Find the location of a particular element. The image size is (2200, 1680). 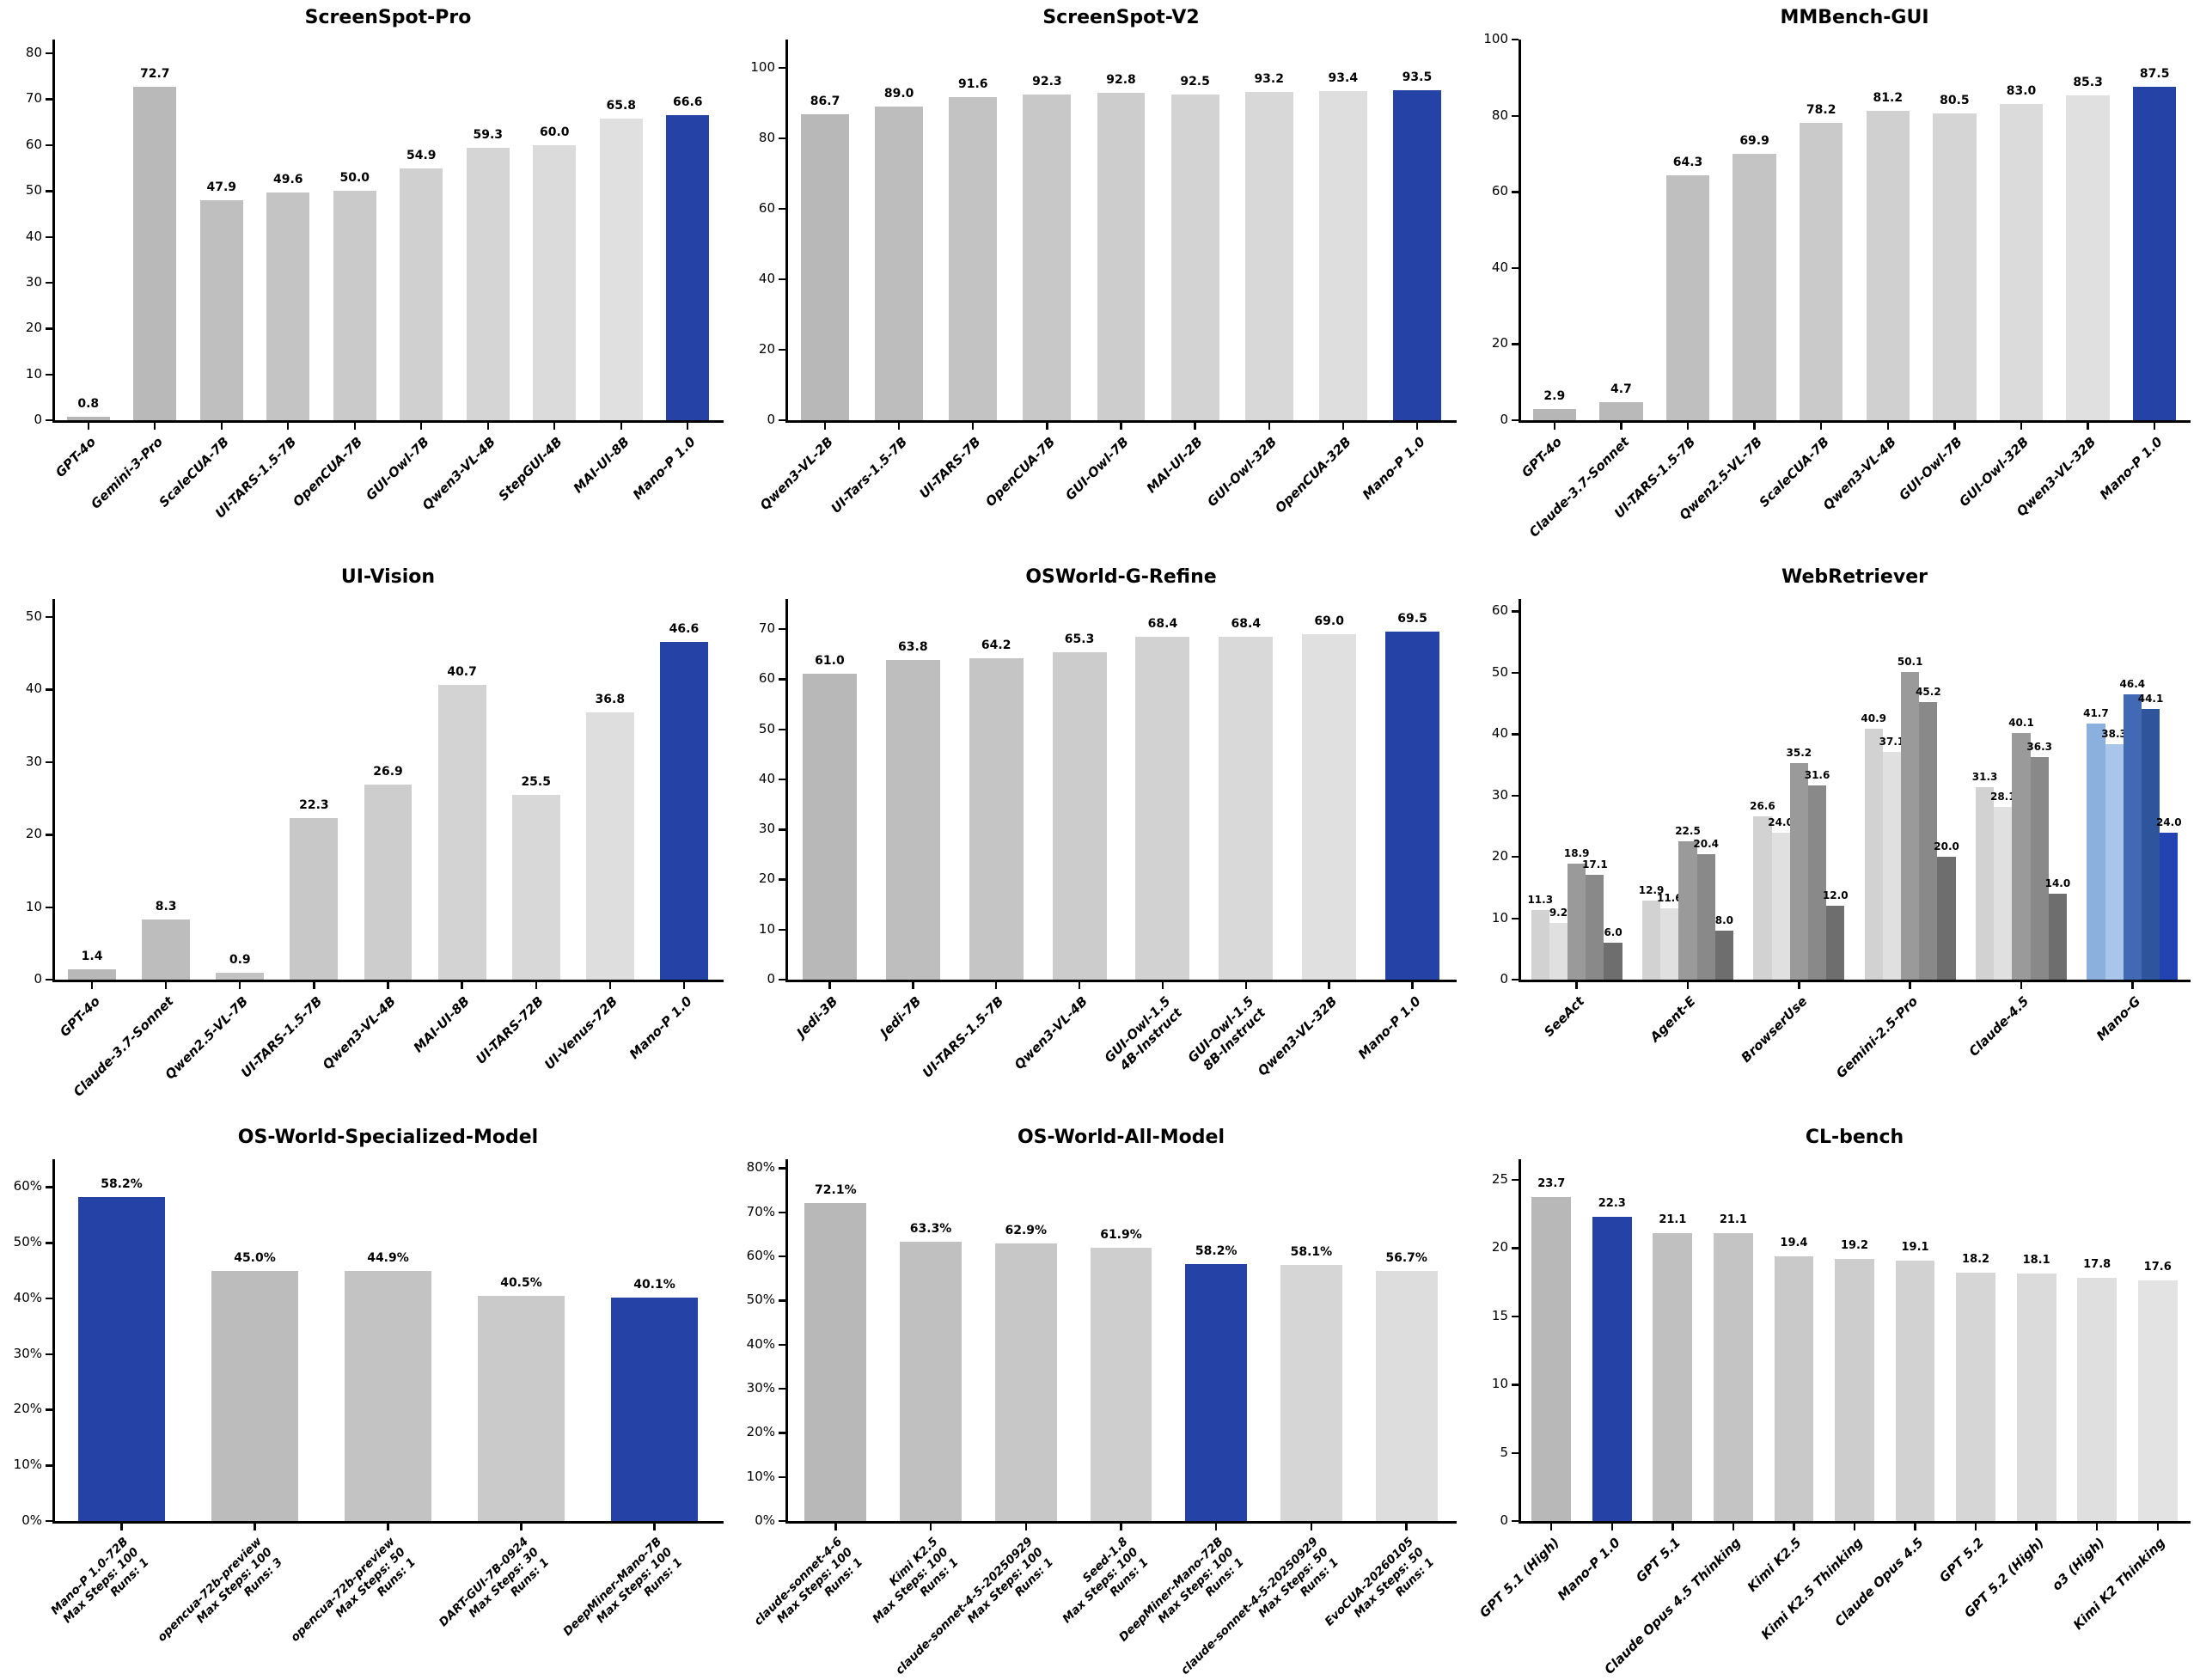

chart-title: ScreenSpot-Pro is located at coordinates (388, 18).